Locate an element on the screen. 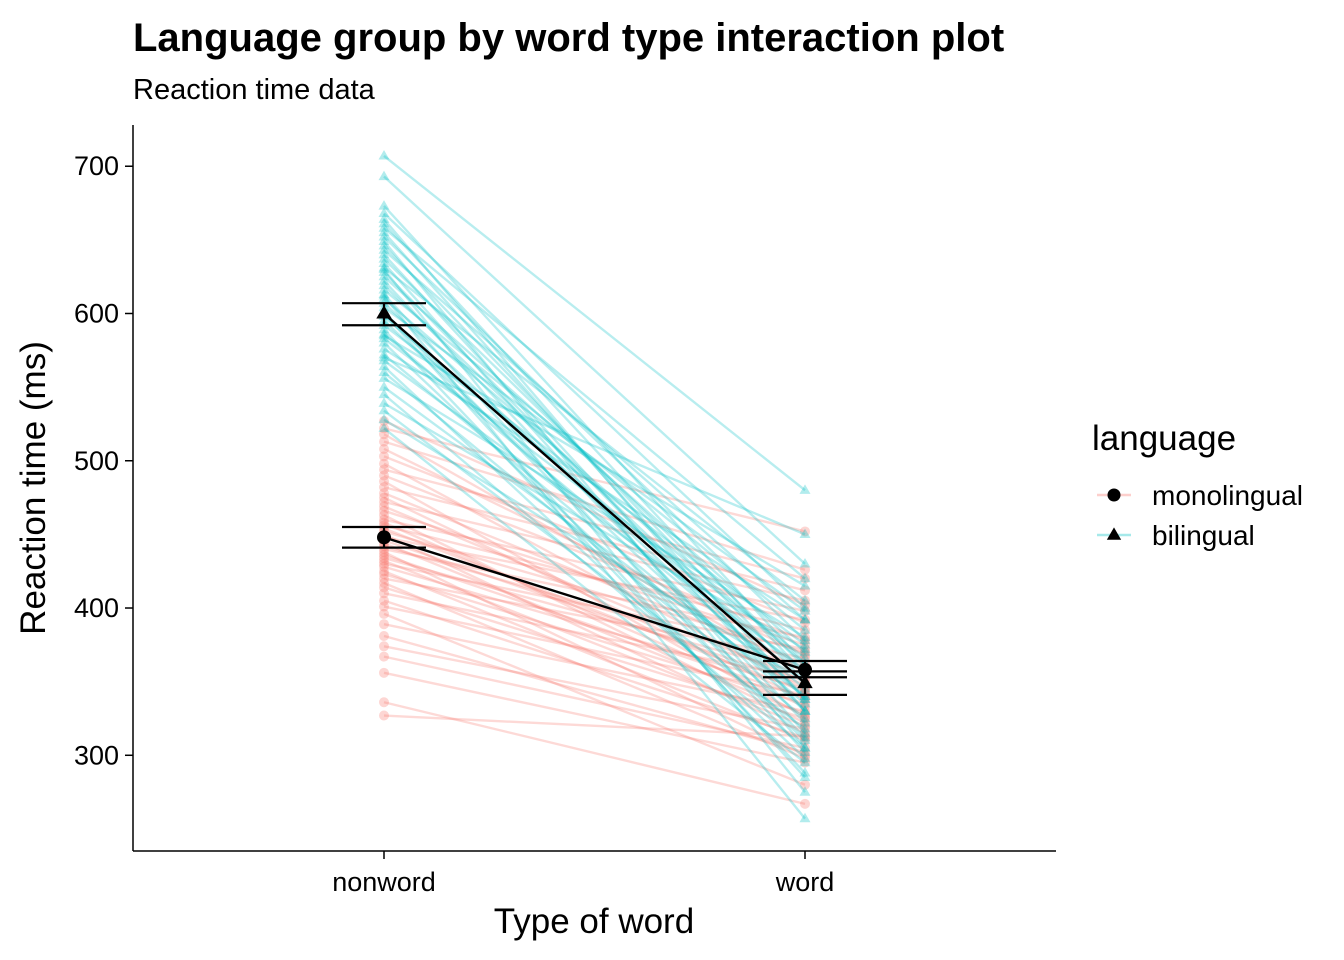 This screenshot has width=1344, height=960. legend-entry-monolingual: monolingual is located at coordinates (1200, 495).